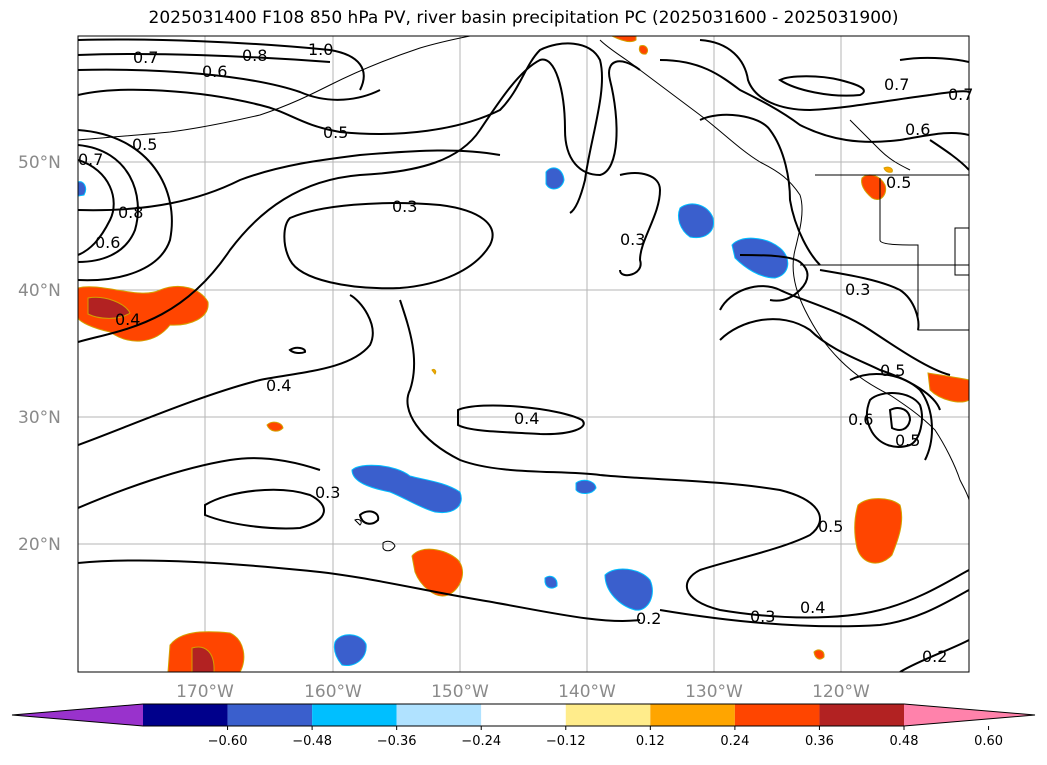 The width and height of the screenshot is (1047, 765). I want to click on longitude-labels: 170°W 160°W 150°W 140°W 130°W 120°W, so click(523, 692).